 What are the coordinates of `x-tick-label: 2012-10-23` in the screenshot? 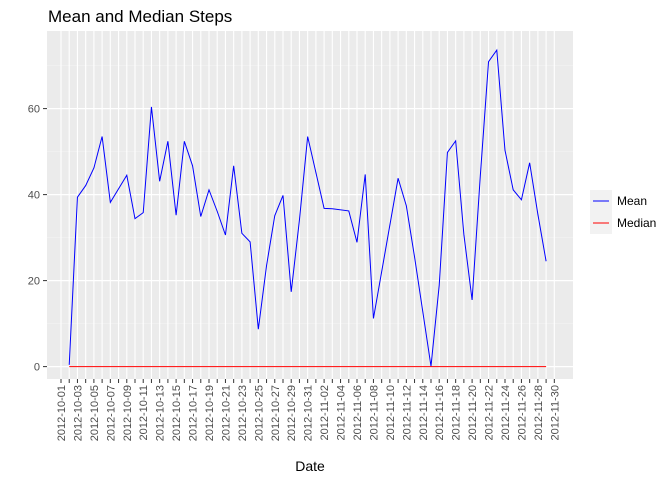 It's located at (243, 413).